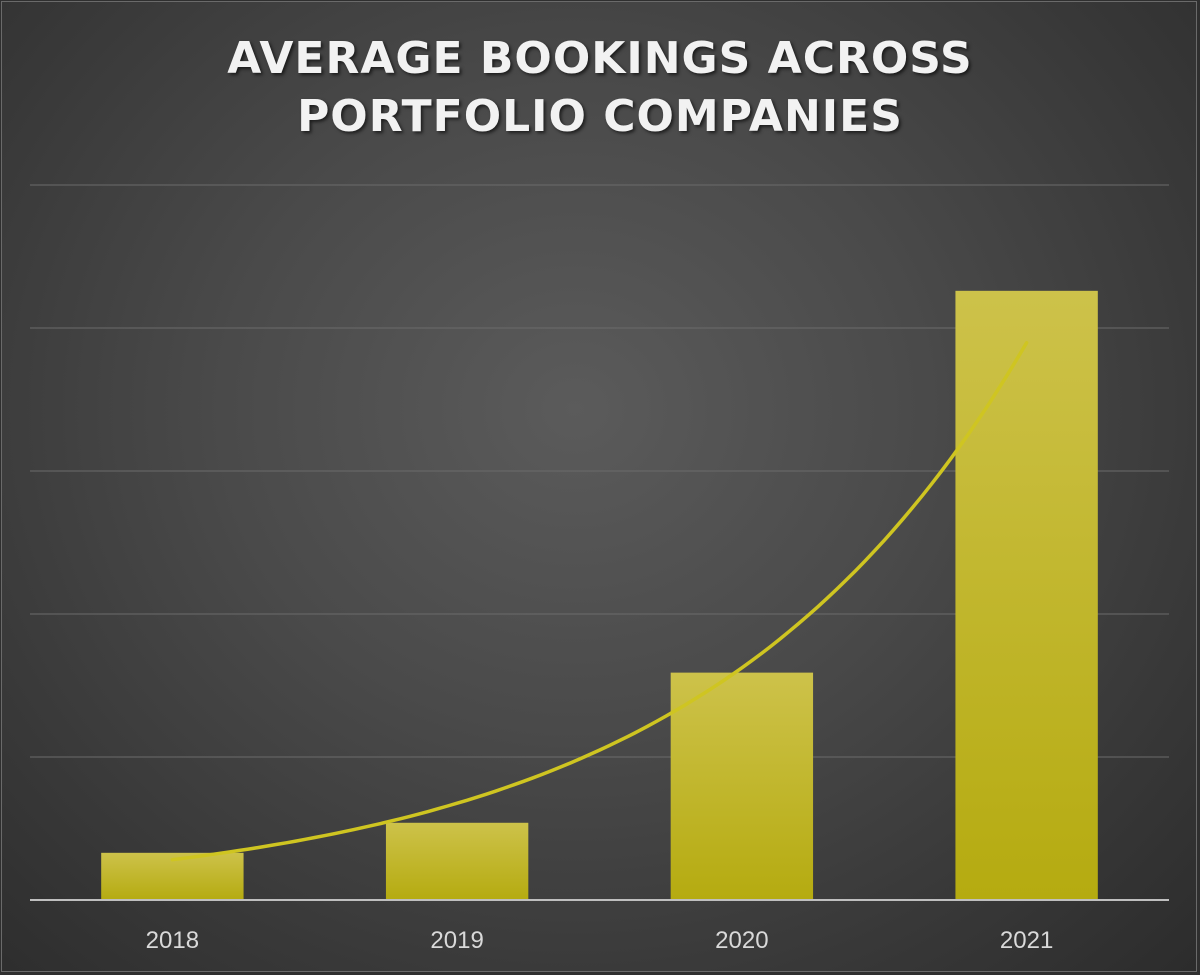  What do you see at coordinates (741, 940) in the screenshot?
I see `x-tick-label: 2020` at bounding box center [741, 940].